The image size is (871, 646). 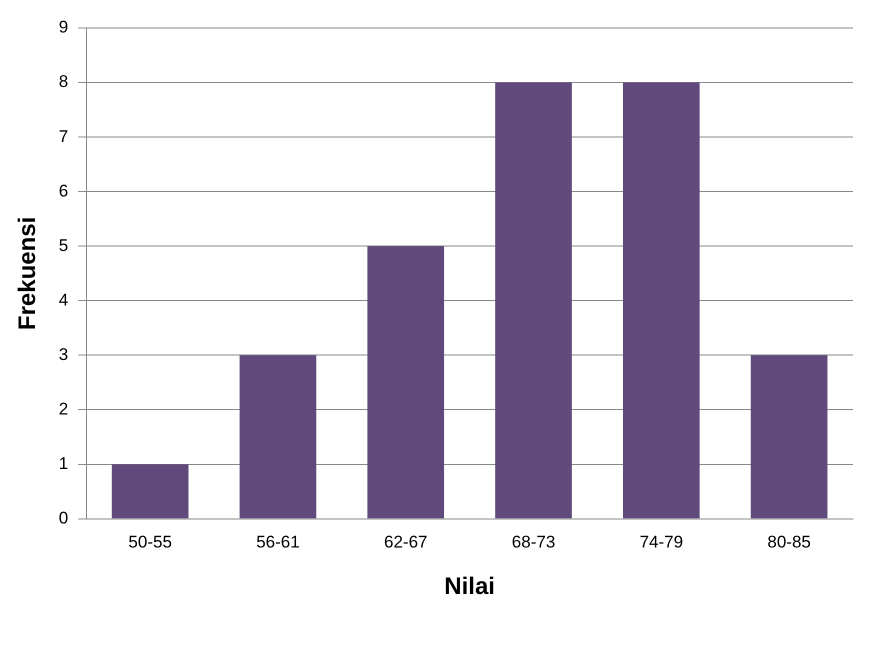 What do you see at coordinates (63, 463) in the screenshot?
I see `y-tick-label: 1` at bounding box center [63, 463].